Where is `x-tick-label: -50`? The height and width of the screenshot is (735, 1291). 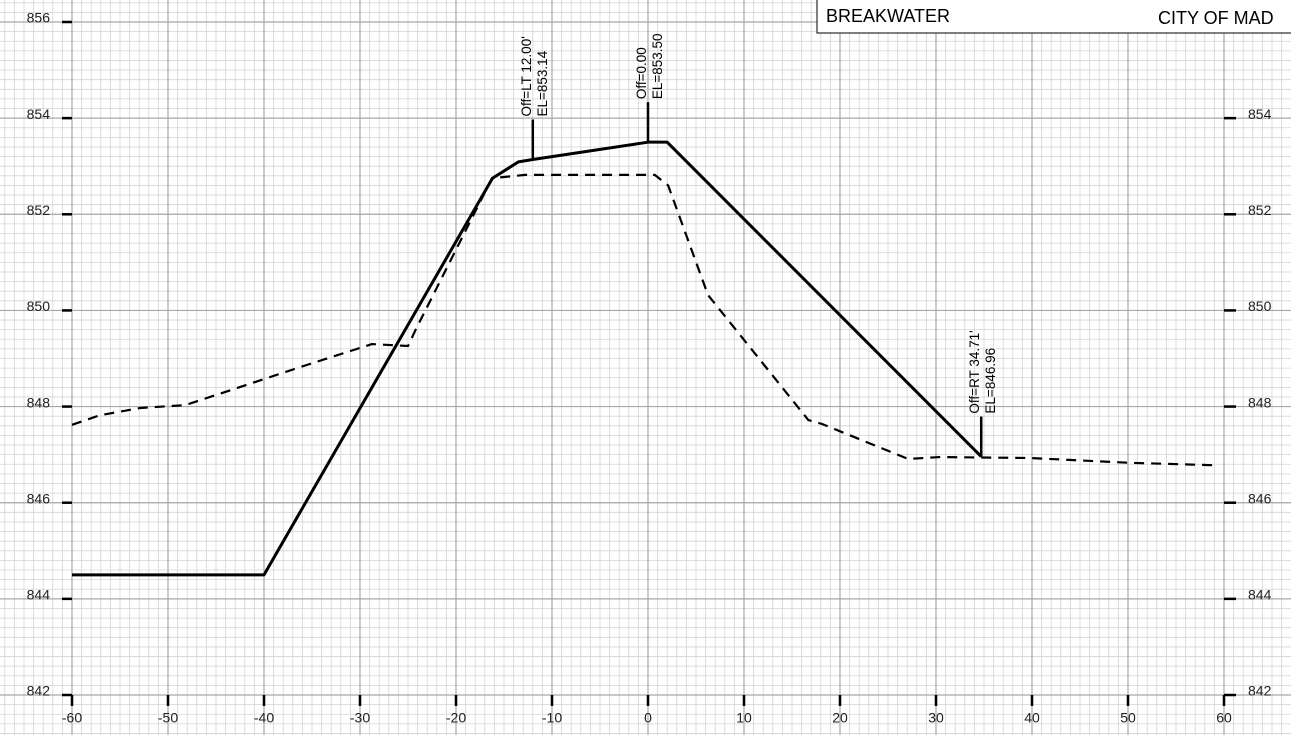
x-tick-label: -50 is located at coordinates (168, 718).